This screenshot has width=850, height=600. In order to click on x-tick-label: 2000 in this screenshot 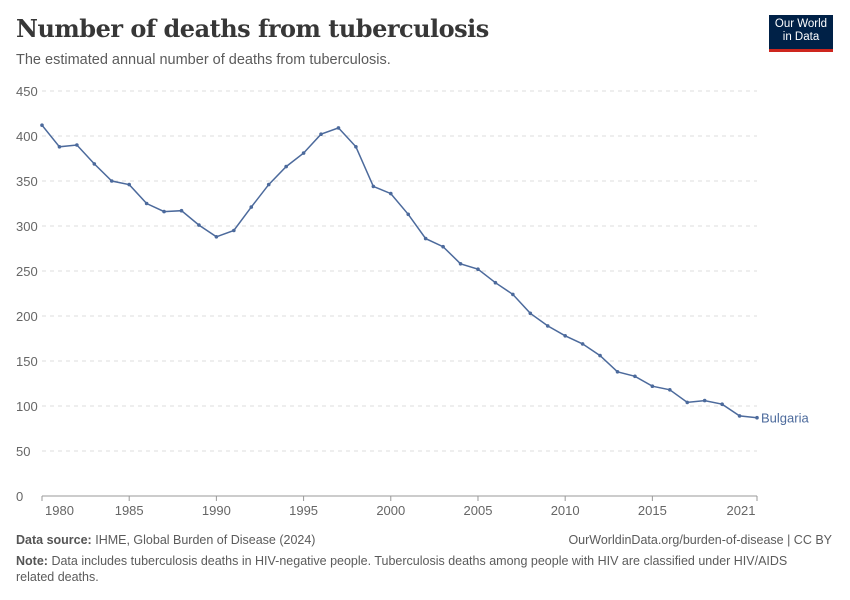, I will do `click(390, 510)`.